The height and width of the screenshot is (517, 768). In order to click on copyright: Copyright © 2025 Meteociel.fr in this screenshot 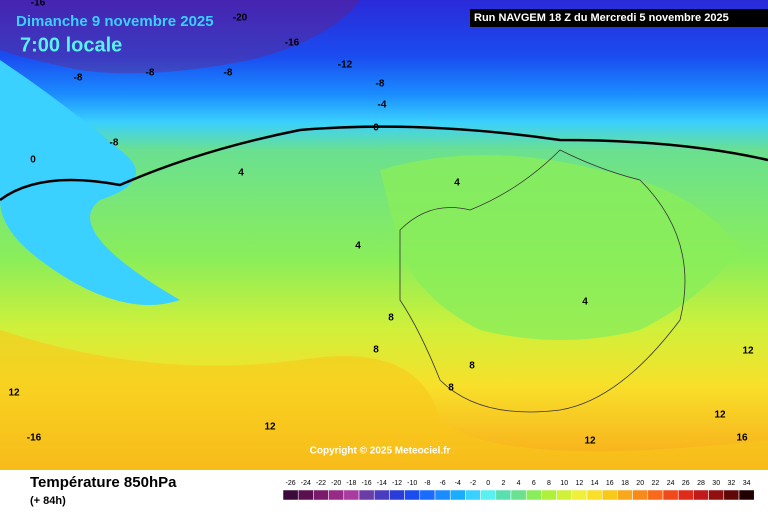, I will do `click(380, 451)`.